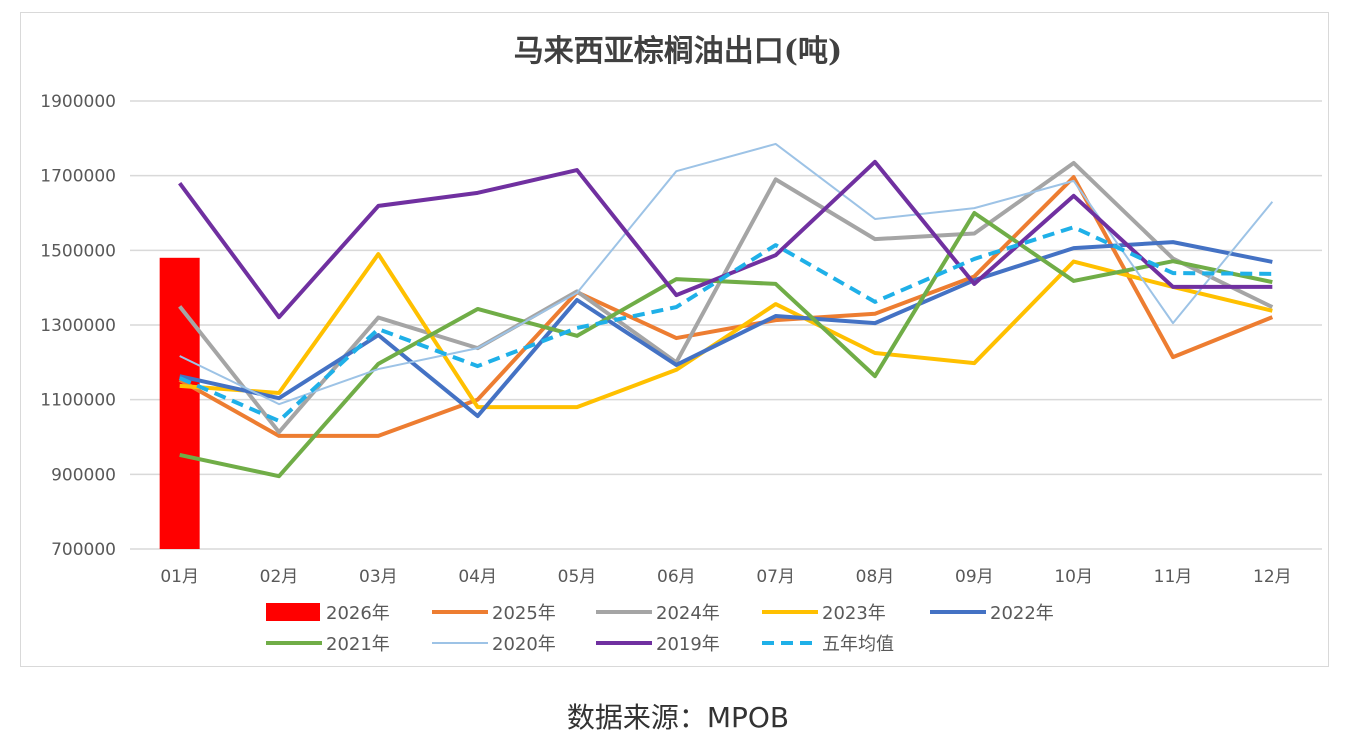 The width and height of the screenshot is (1356, 754). I want to click on bar-2026年, so click(179, 403).